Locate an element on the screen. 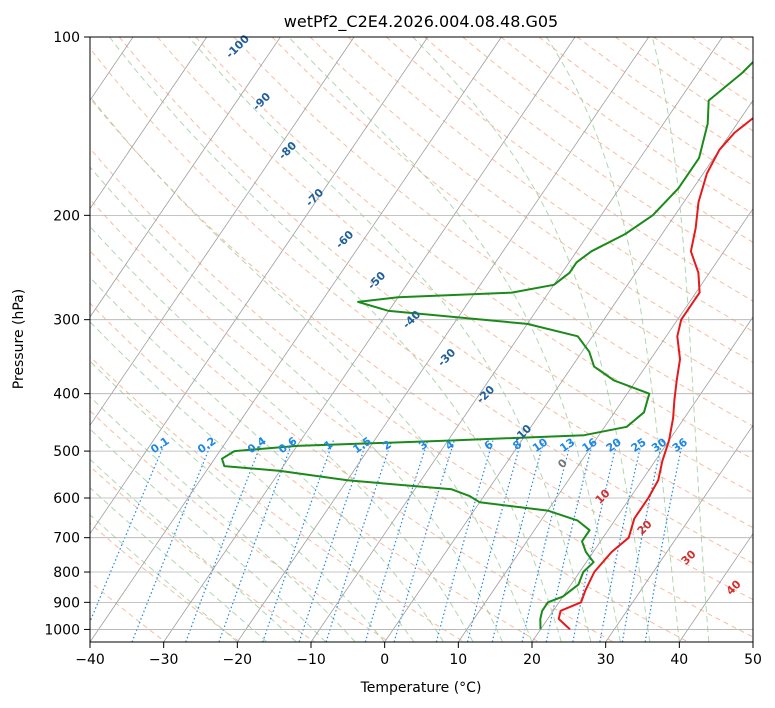 This screenshot has height=708, width=775. dry-adiabat-label: -70 is located at coordinates (314, 197).